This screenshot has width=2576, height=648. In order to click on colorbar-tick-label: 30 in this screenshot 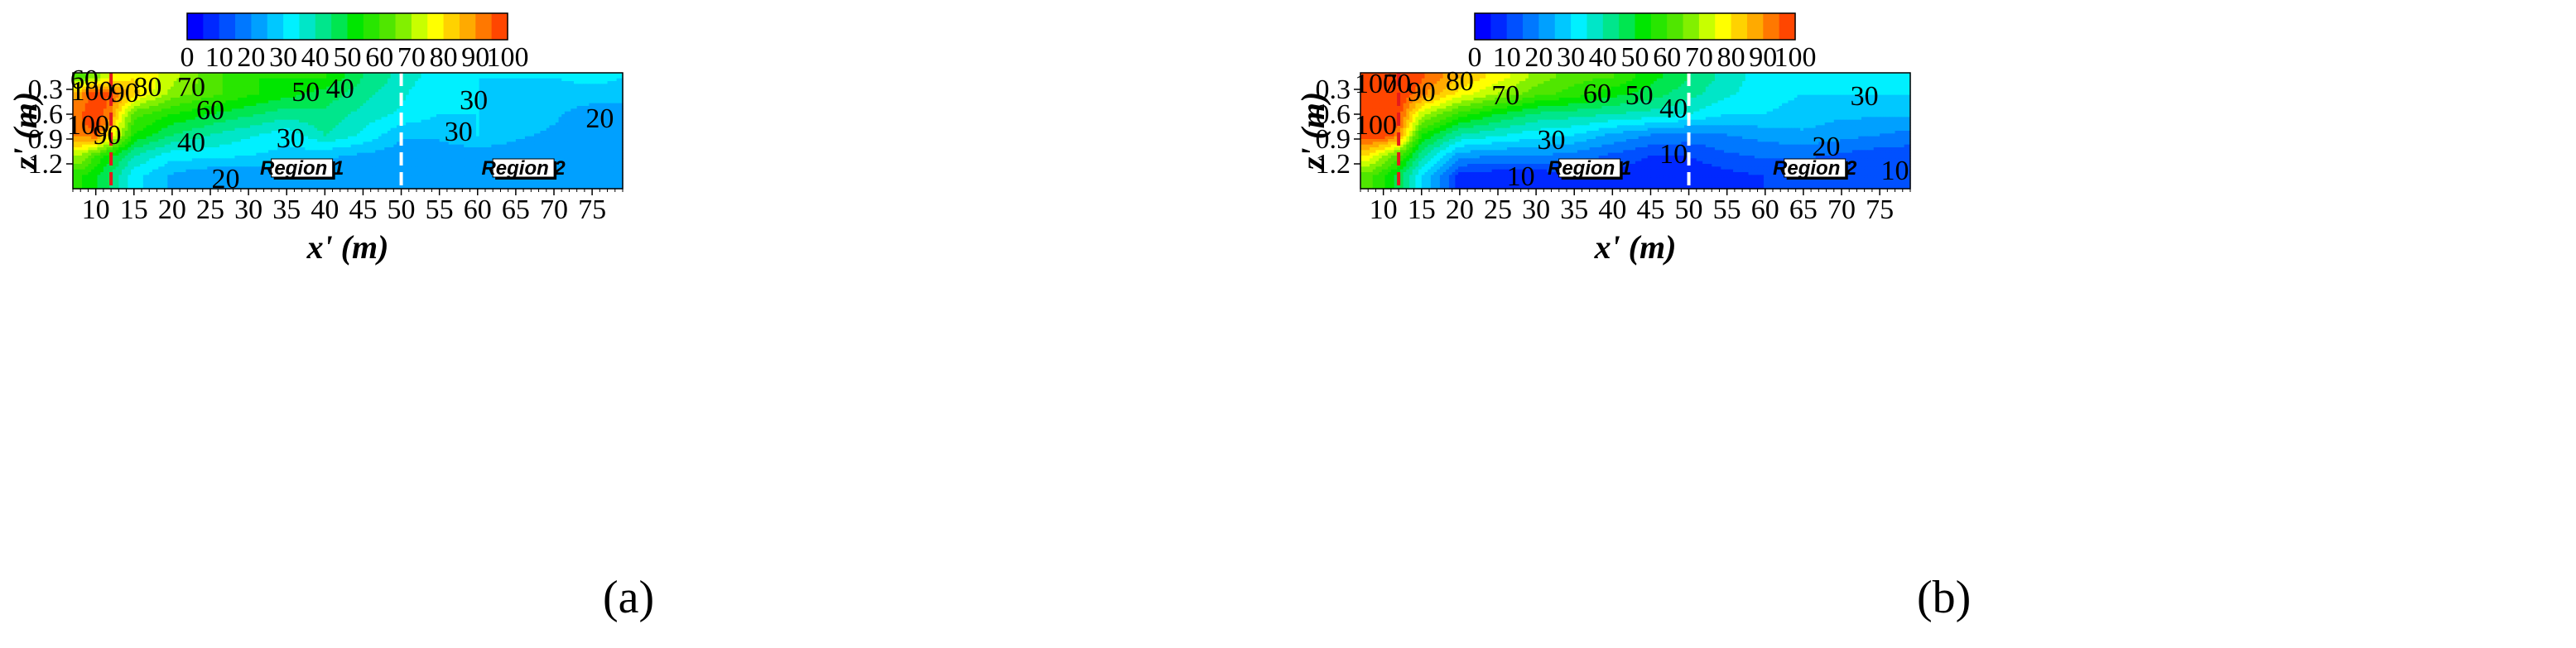, I will do `click(283, 57)`.